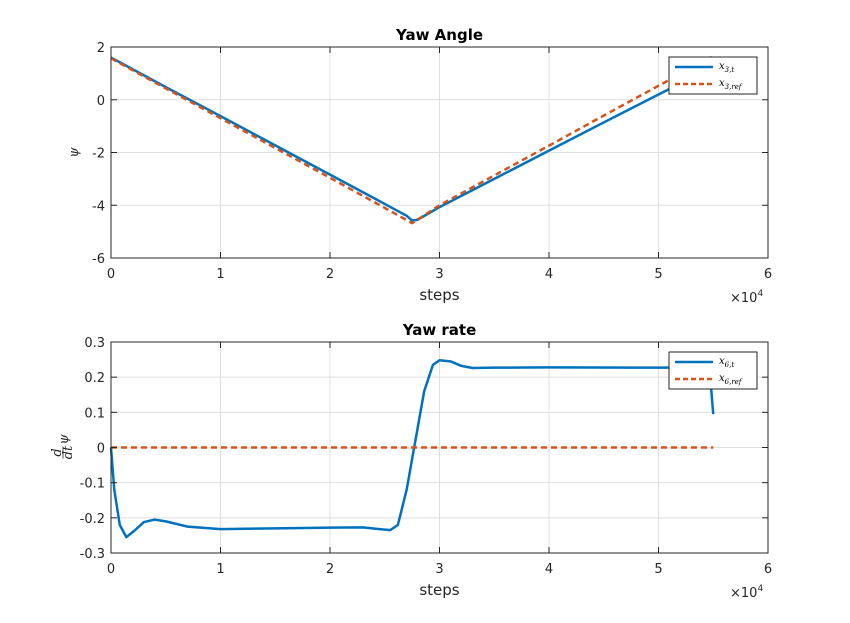 The height and width of the screenshot is (623, 850). What do you see at coordinates (92, 554) in the screenshot?
I see `y-tick-label: -0.3` at bounding box center [92, 554].